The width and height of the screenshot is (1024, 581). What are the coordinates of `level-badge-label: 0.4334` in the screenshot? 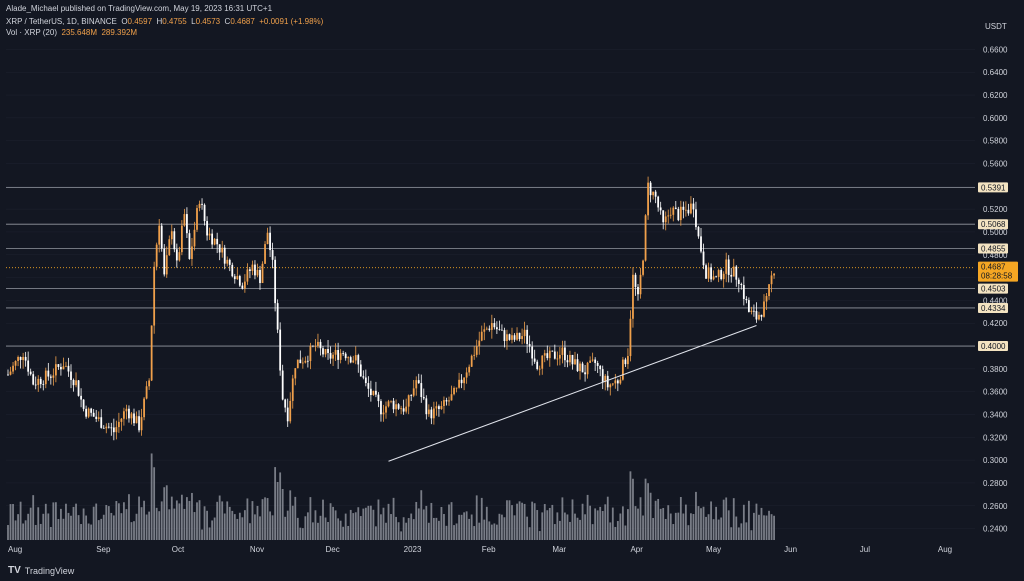 It's located at (993, 308).